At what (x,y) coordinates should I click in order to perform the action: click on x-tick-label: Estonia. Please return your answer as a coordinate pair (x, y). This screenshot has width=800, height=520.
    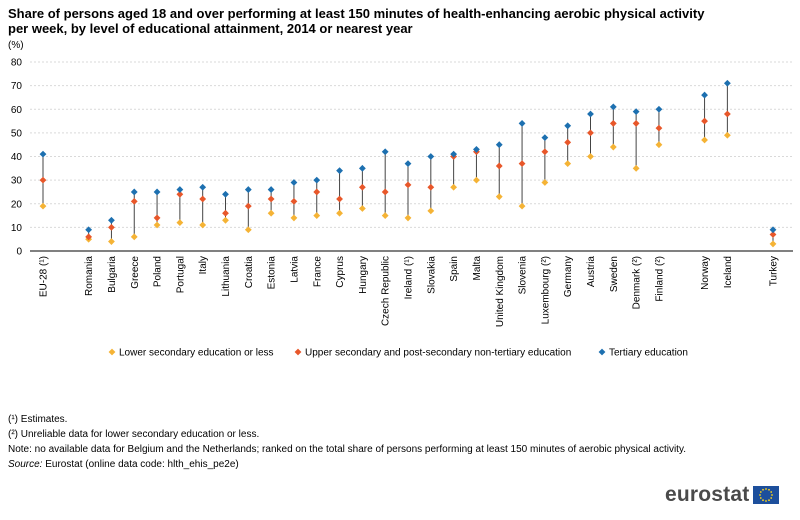
    Looking at the image, I should click on (272, 273).